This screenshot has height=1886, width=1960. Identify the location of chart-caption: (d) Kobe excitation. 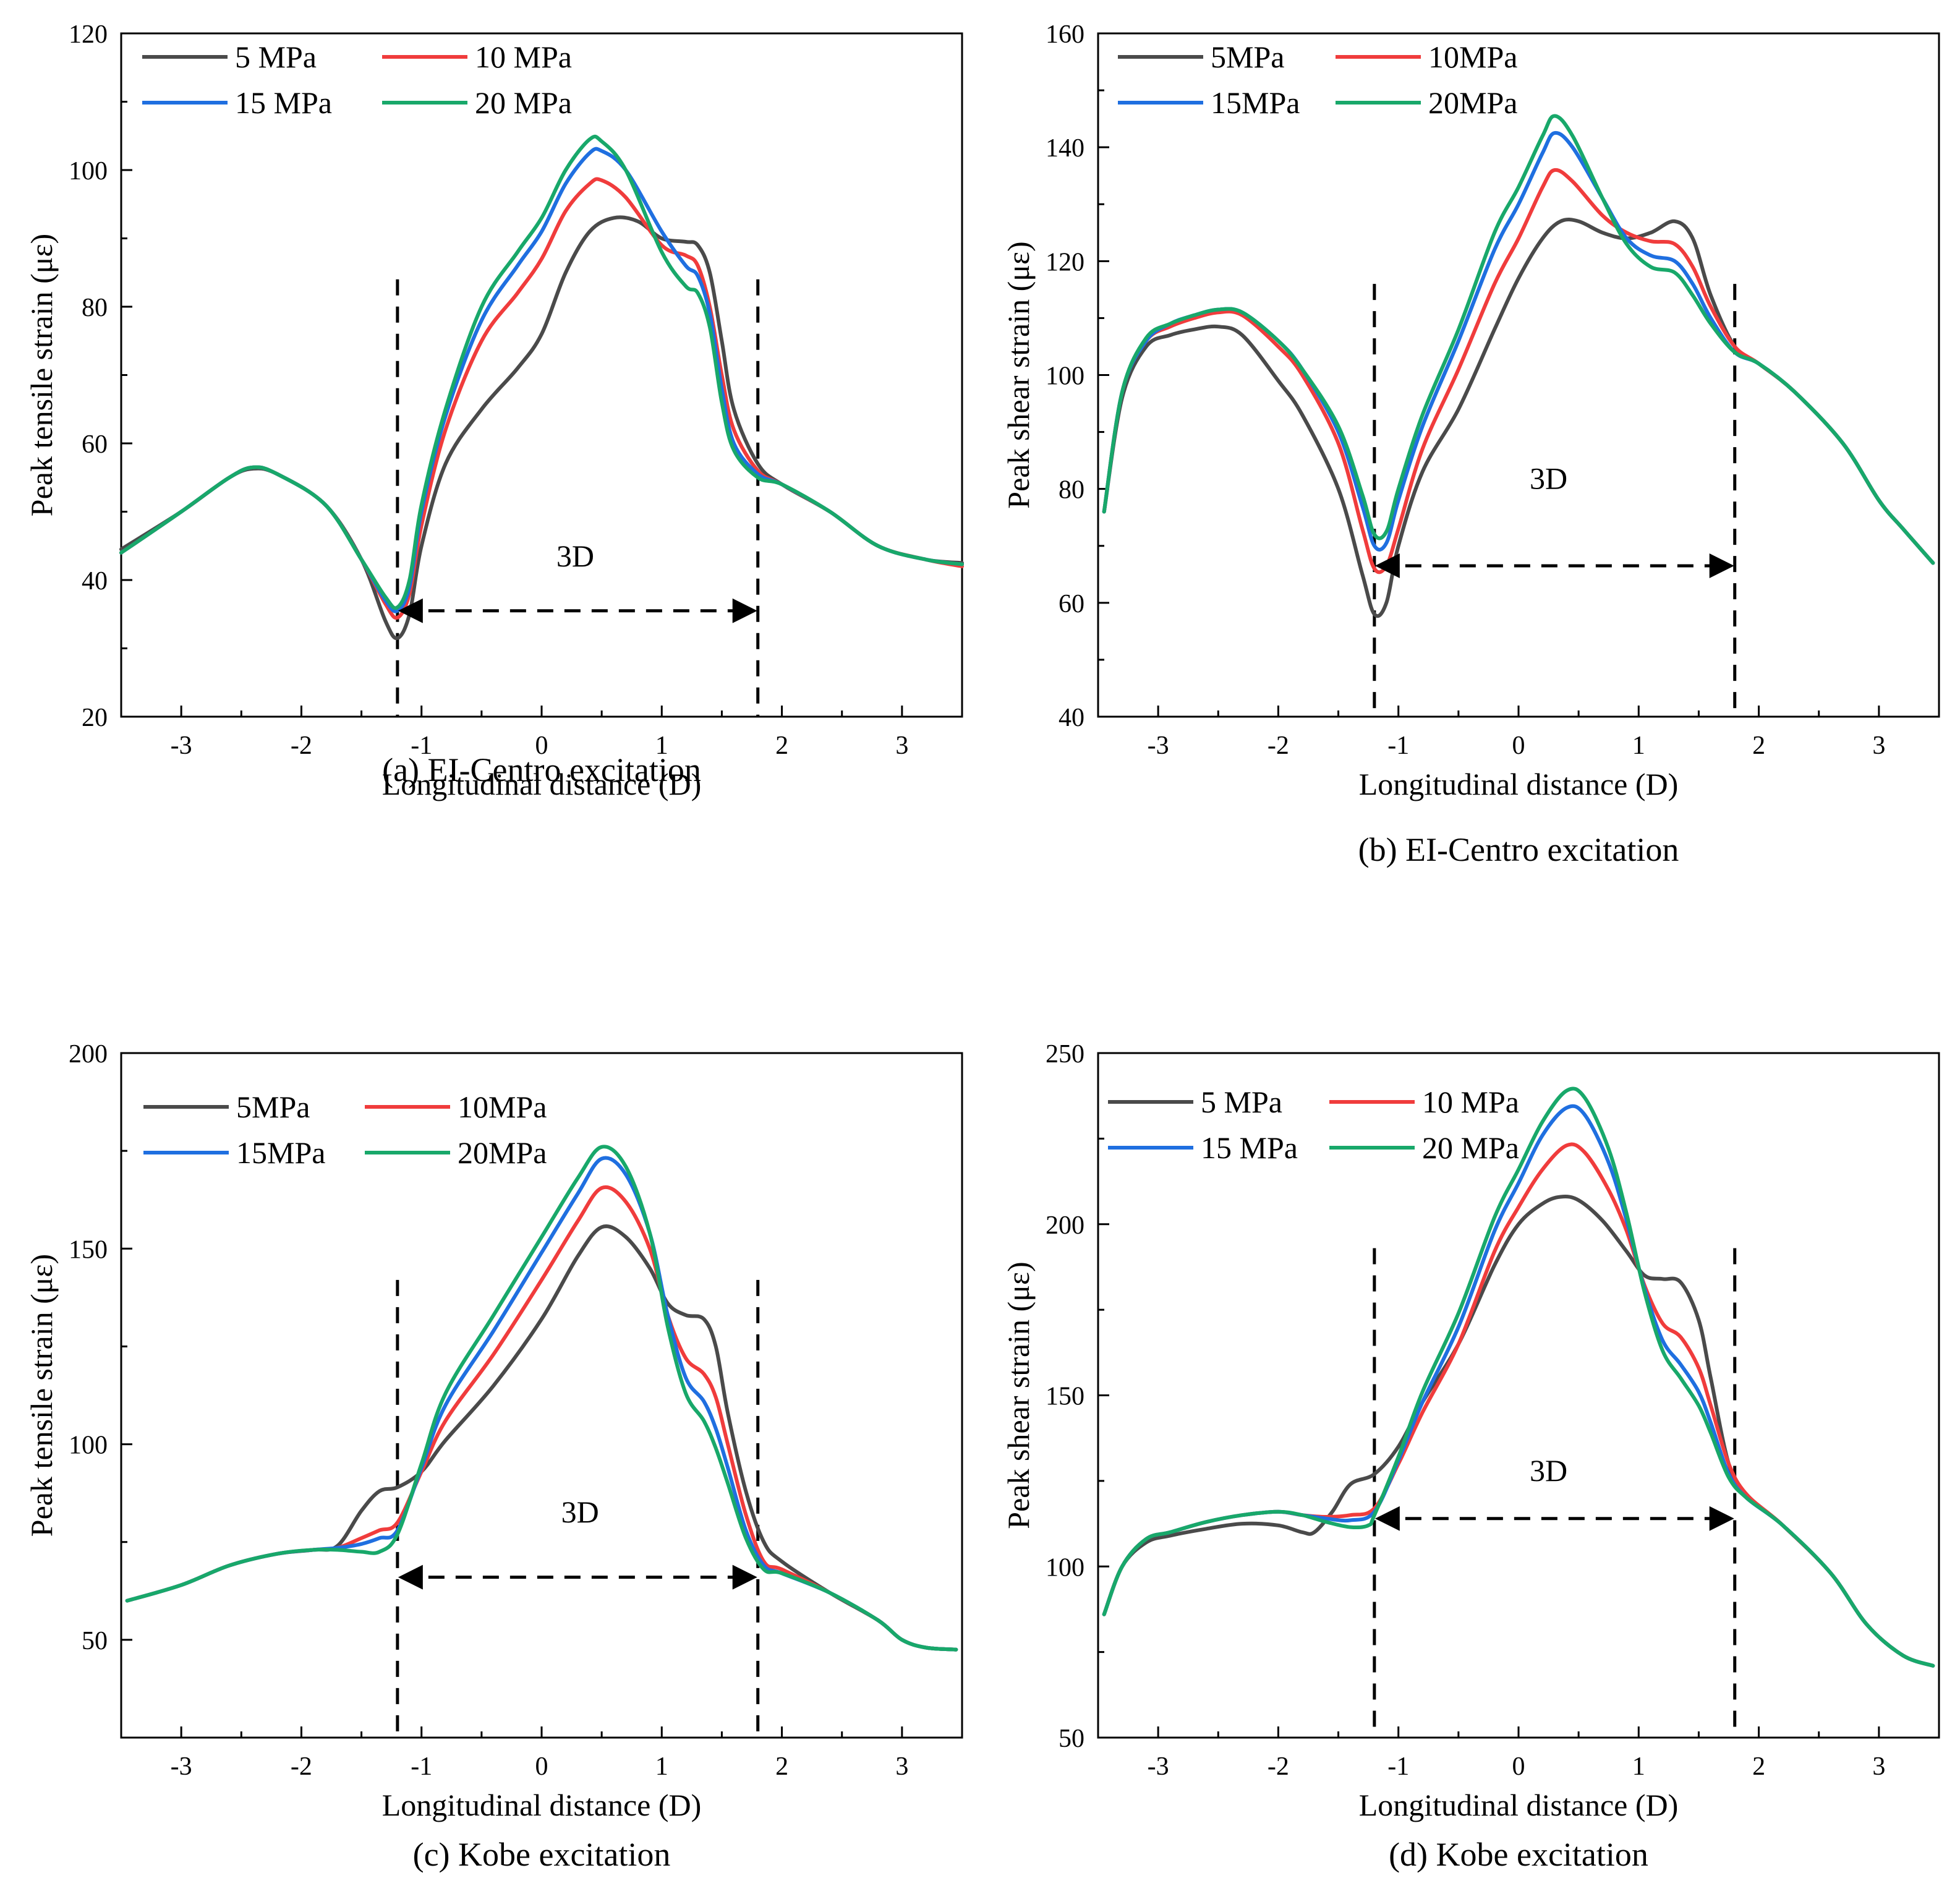
(1518, 1855).